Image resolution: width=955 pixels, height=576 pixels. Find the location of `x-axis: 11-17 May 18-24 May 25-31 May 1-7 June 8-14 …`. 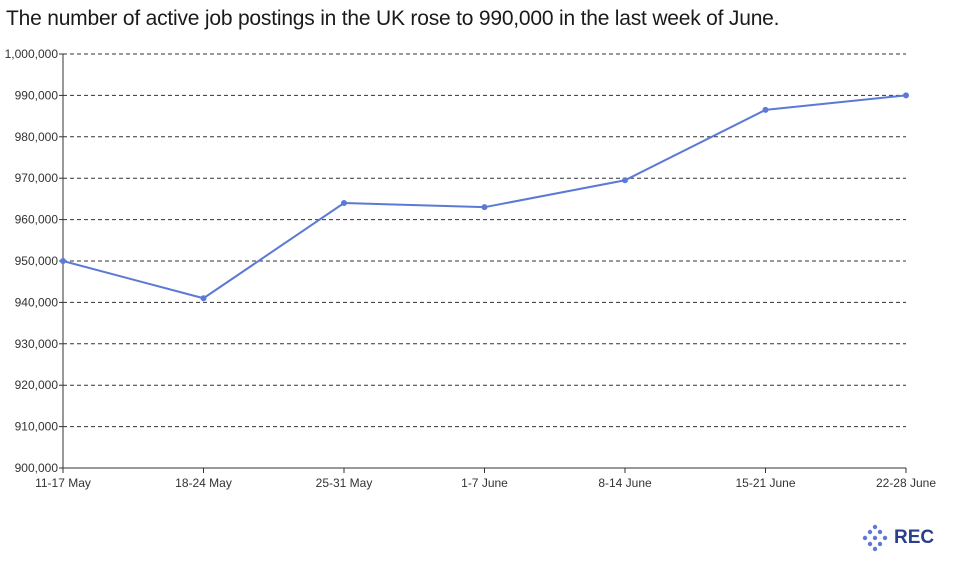

x-axis: 11-17 May 18-24 May 25-31 May 1-7 June 8-14 … is located at coordinates (485, 478).